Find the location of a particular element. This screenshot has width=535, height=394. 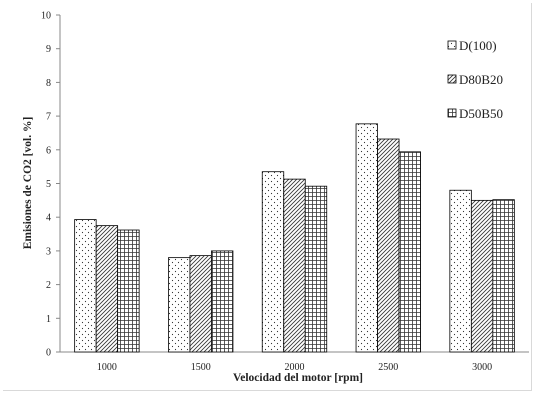

y-tick-label: 7 is located at coordinates (48, 117).